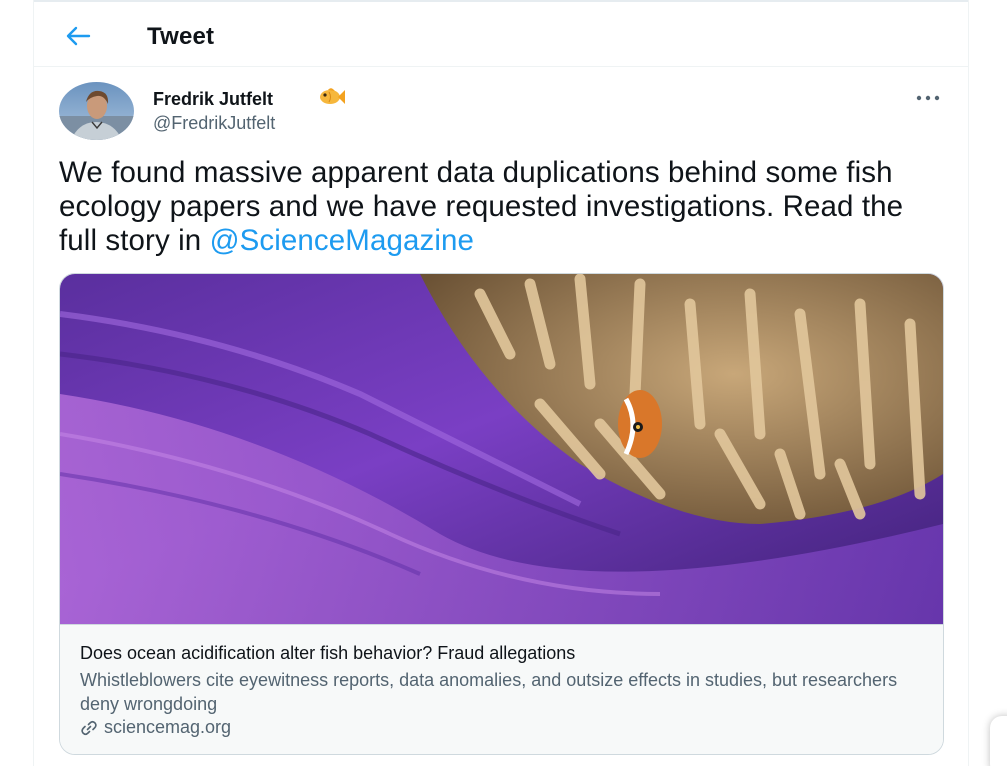 This screenshot has width=1007, height=766. What do you see at coordinates (213, 99) in the screenshot?
I see `author-name: Fredrik Jutfelt` at bounding box center [213, 99].